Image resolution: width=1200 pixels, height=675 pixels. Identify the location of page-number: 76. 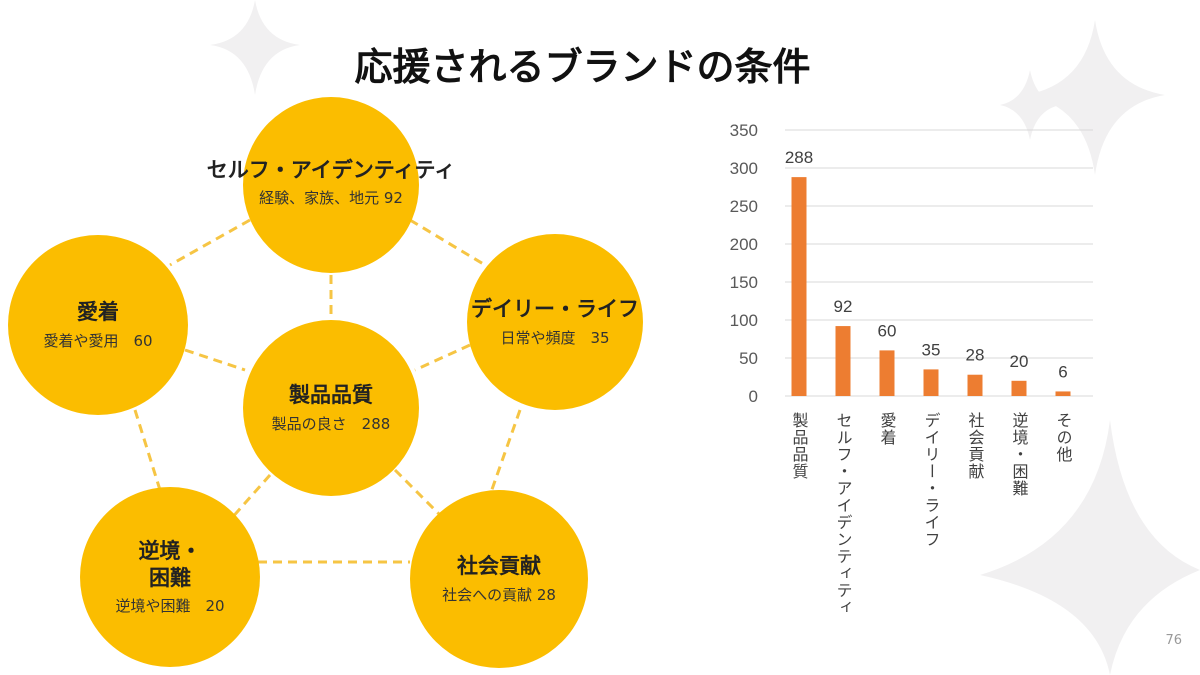
(1173, 640).